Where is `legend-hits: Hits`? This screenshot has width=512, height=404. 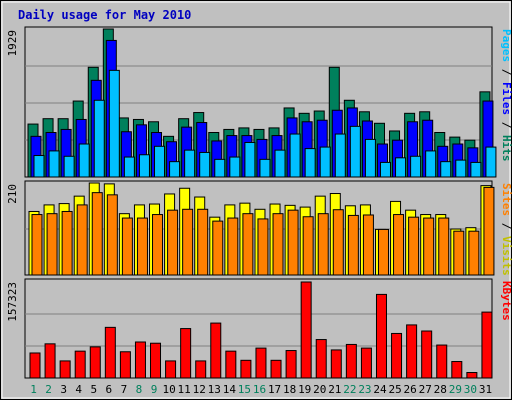 legend-hits: Hits is located at coordinates (506, 148).